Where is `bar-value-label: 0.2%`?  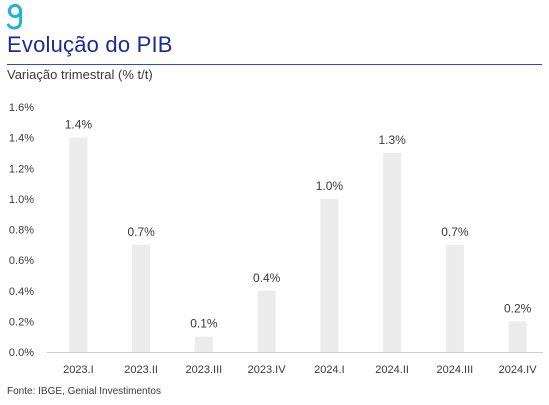 bar-value-label: 0.2% is located at coordinates (518, 308).